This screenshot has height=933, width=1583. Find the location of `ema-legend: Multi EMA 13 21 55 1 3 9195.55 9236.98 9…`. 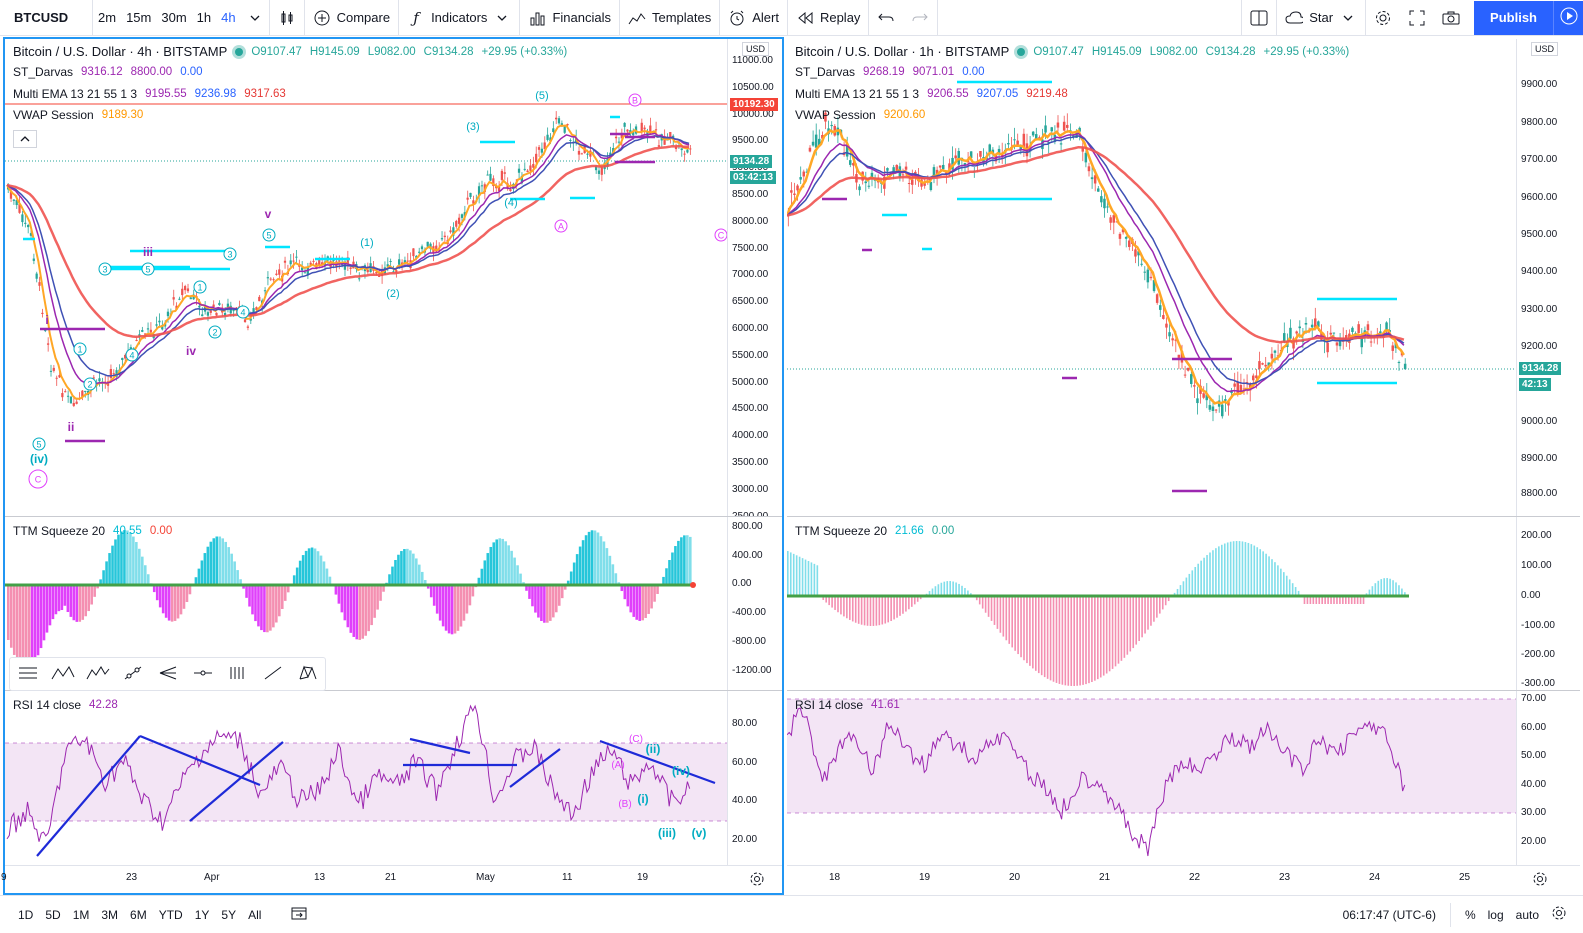

ema-legend: Multi EMA 13 21 55 1 3 9195.55 9236.98 9… is located at coordinates (149, 94).